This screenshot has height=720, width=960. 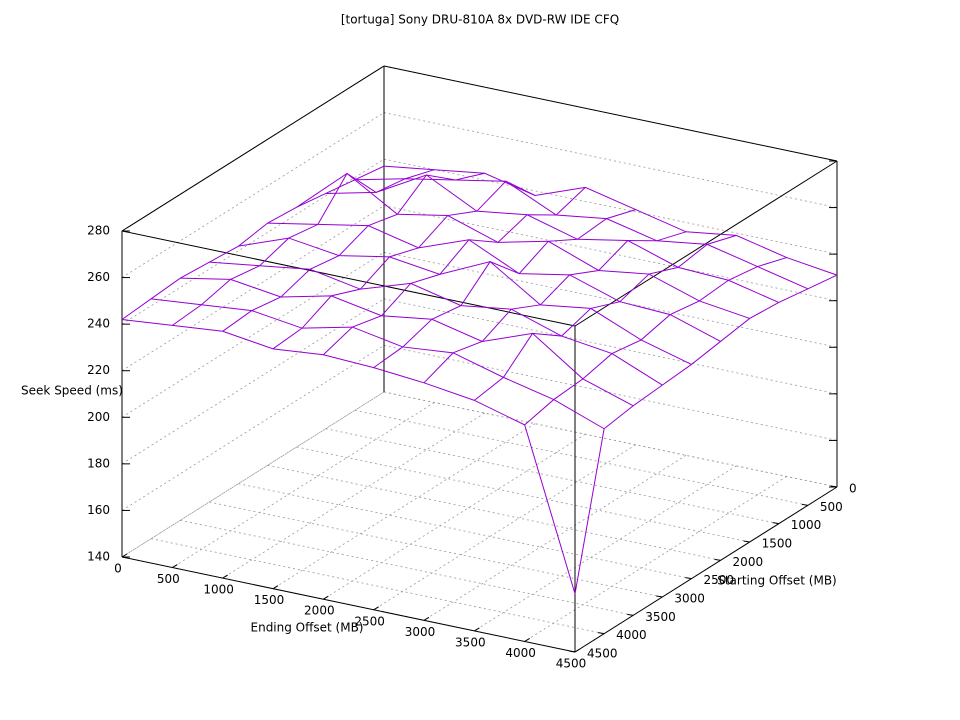 I want to click on x-tick-label: 0, so click(x=118, y=569).